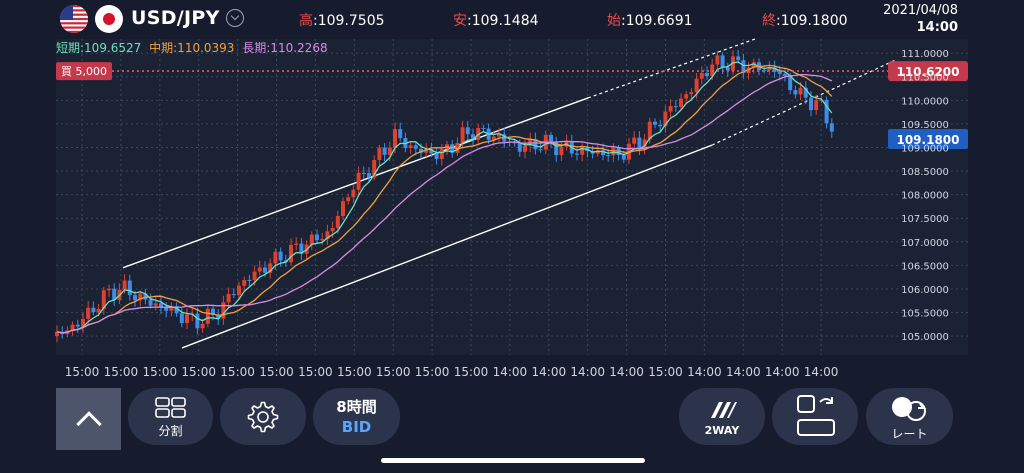 The image size is (1024, 473). What do you see at coordinates (88, 419) in the screenshot?
I see `collapse-up-button` at bounding box center [88, 419].